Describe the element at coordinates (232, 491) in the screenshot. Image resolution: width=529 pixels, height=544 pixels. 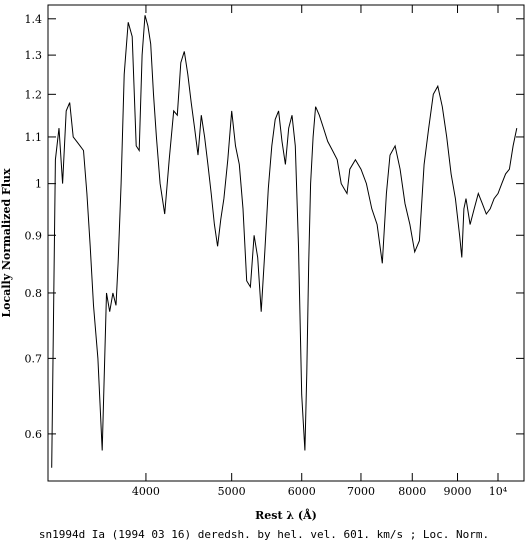
I see `x-tick-label: 5000` at that location.